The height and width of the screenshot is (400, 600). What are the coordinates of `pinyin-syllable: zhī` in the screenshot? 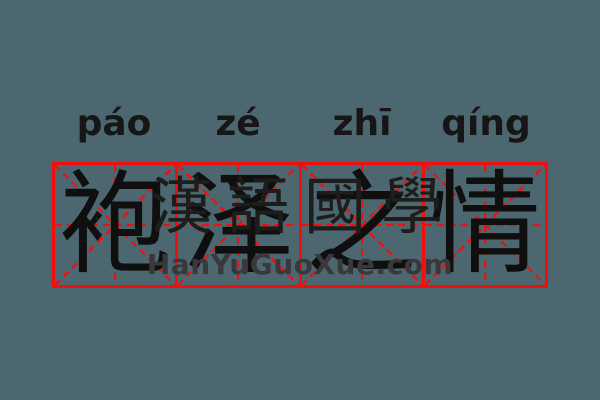 It's located at (362, 123).